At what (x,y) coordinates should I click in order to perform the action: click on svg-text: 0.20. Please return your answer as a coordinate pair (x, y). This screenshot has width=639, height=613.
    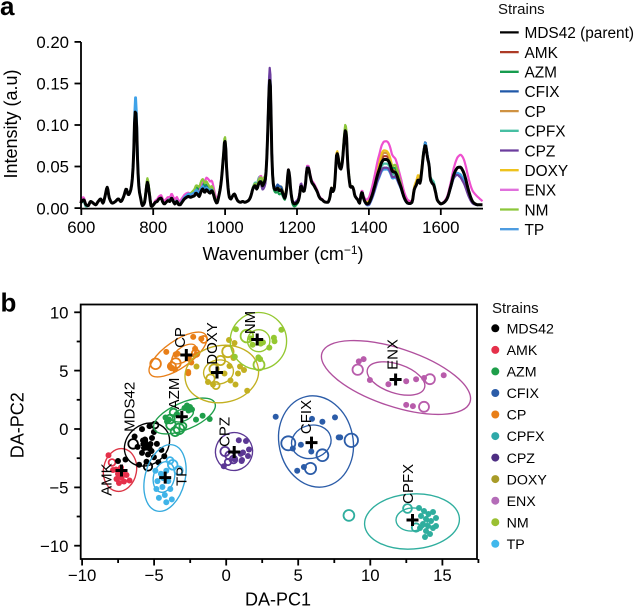
    Looking at the image, I should click on (52, 42).